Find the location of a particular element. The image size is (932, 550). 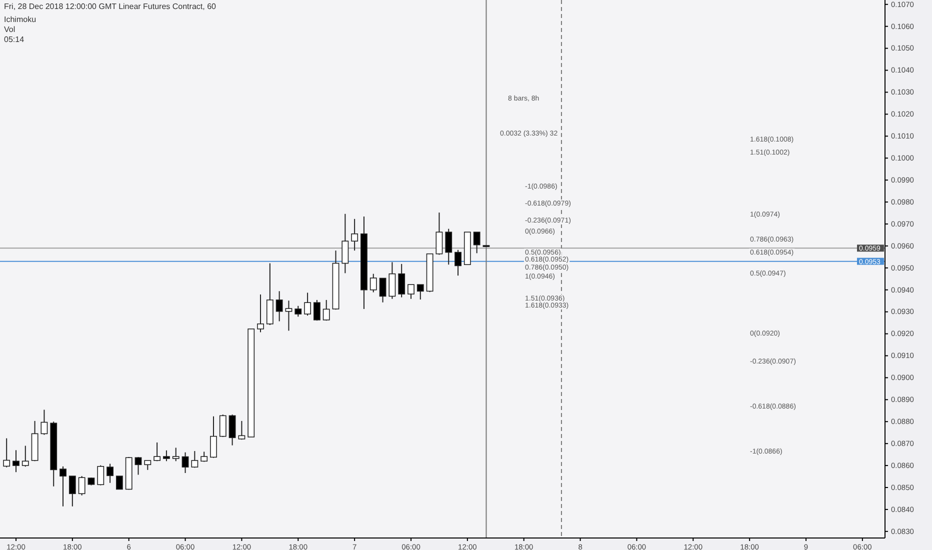

chart-title: Fri, 28 Dec 2018 12:00:00 GMT Linear Futures Contract, 60 is located at coordinates (110, 6).